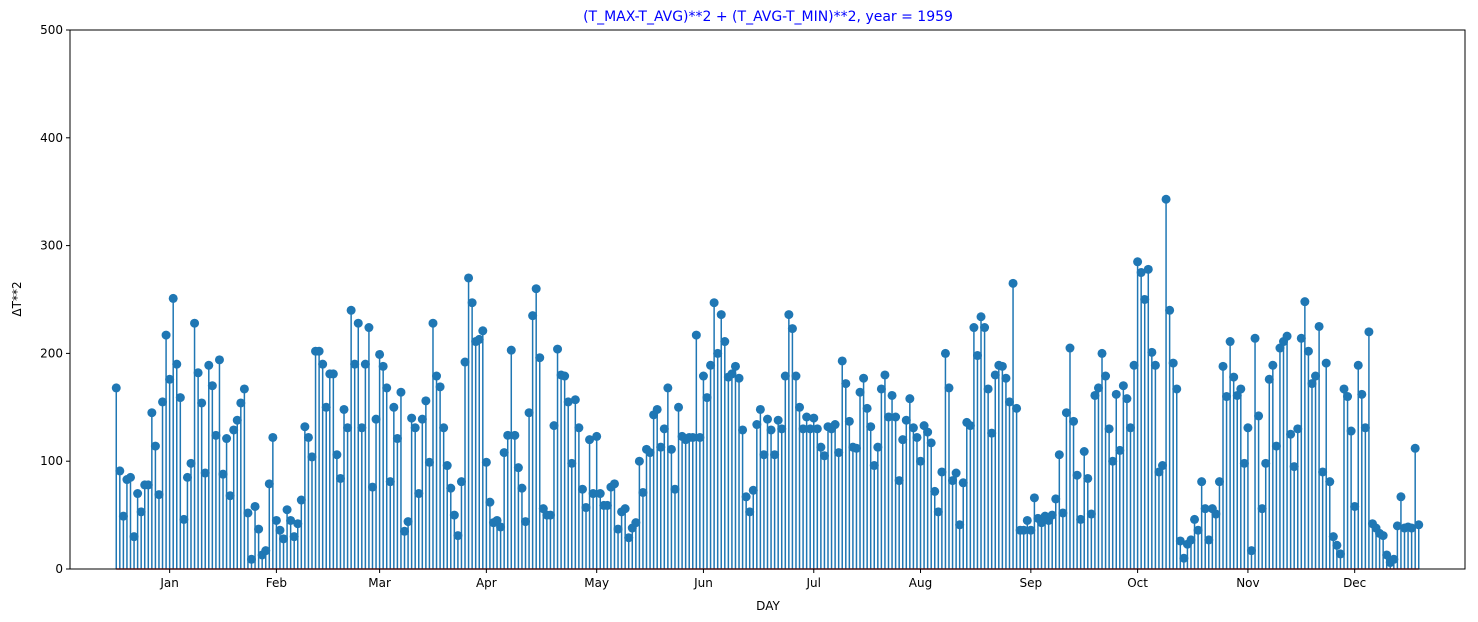 The width and height of the screenshot is (1478, 622). I want to click on x-tick-label: Jan, so click(169, 583).